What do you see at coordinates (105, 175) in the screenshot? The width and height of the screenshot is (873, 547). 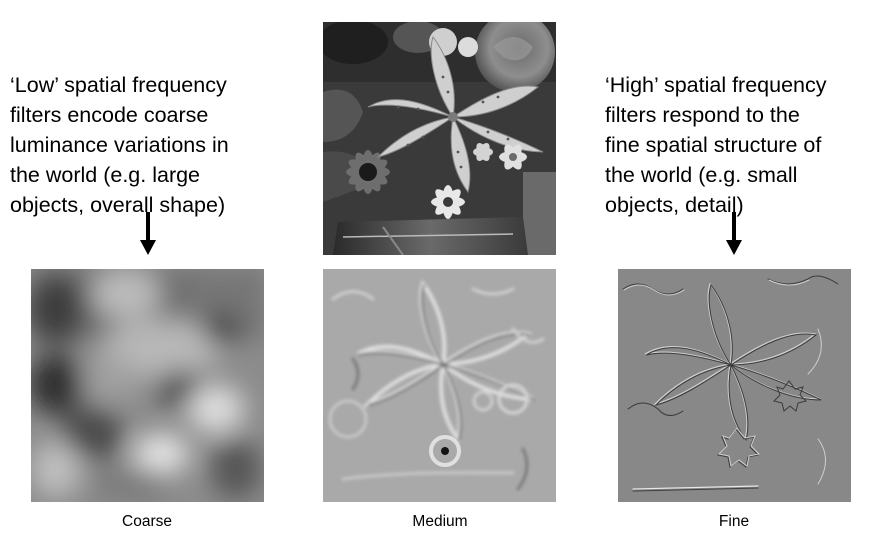 I see `low-description-line: the world (e.g. large` at bounding box center [105, 175].